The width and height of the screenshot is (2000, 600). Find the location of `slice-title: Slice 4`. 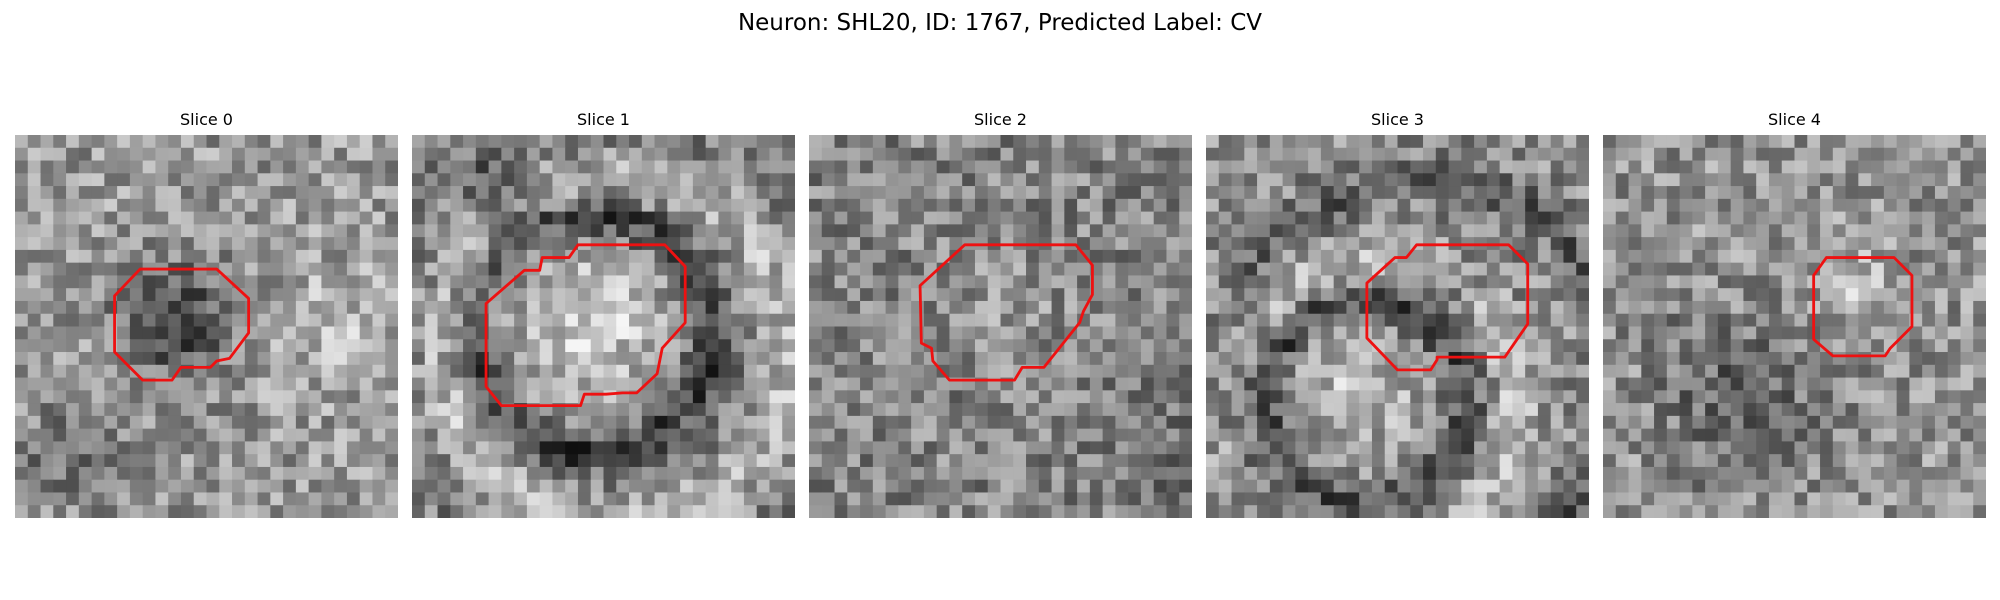

slice-title: Slice 4 is located at coordinates (1794, 119).